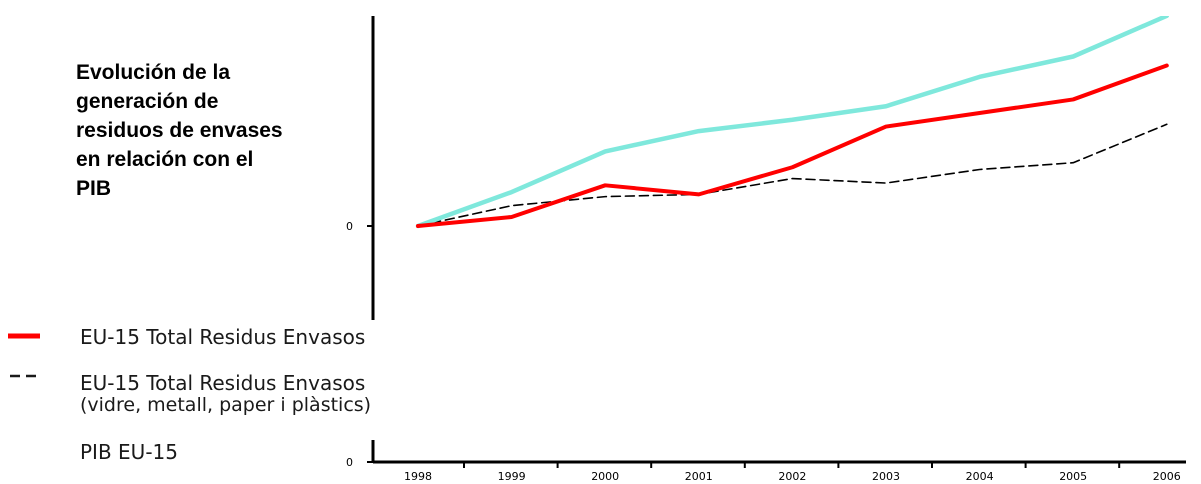 The image size is (1201, 484). I want to click on x-tick-label: 2002, so click(792, 476).